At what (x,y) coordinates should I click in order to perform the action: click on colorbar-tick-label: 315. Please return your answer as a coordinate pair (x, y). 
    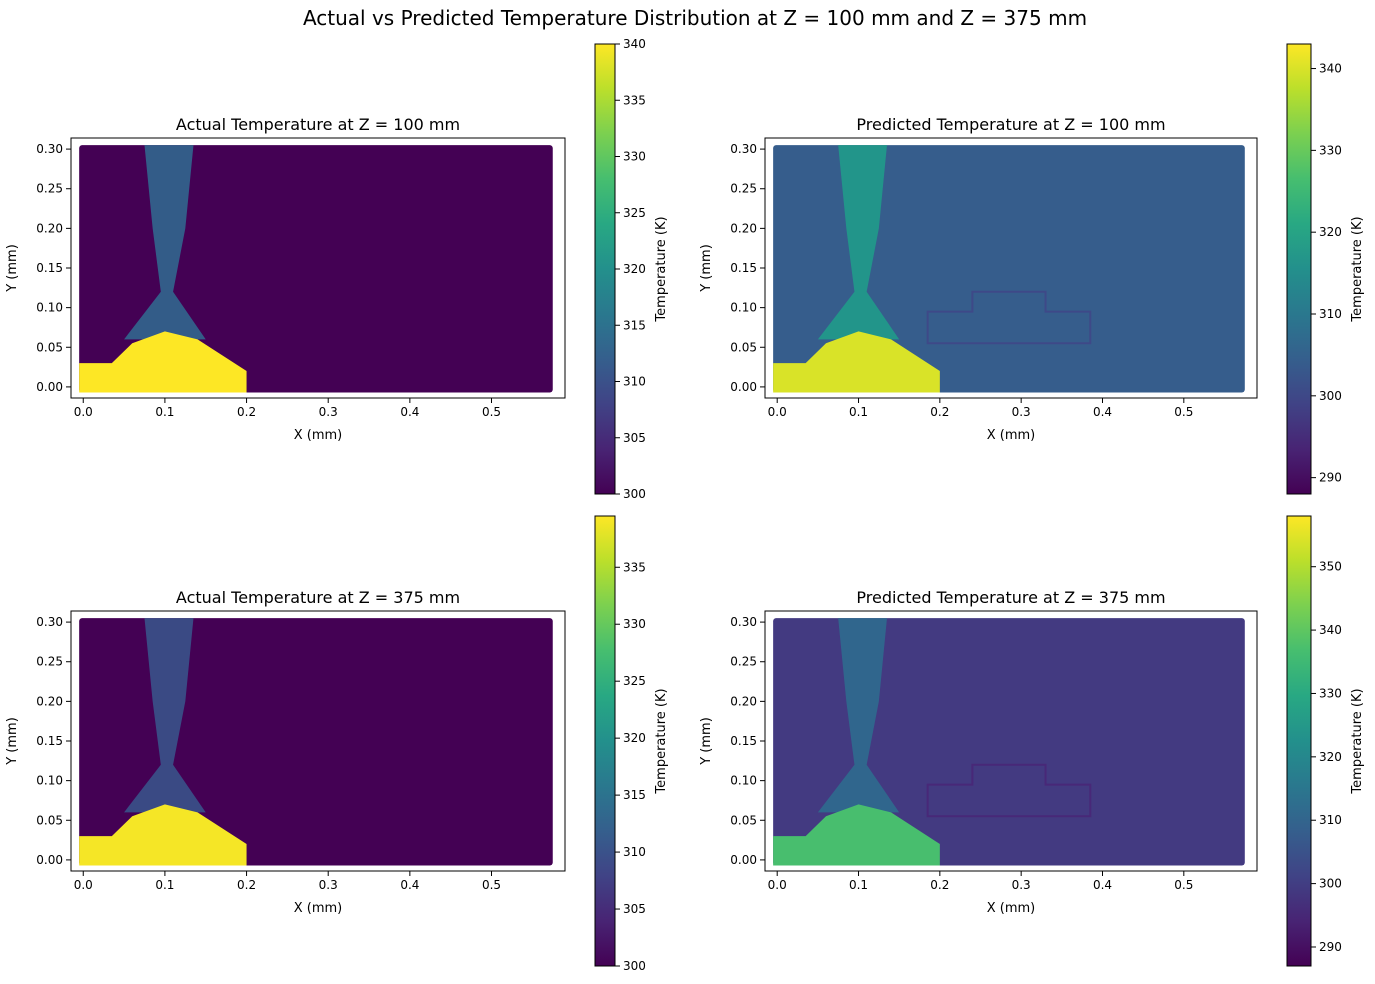
    Looking at the image, I should click on (634, 795).